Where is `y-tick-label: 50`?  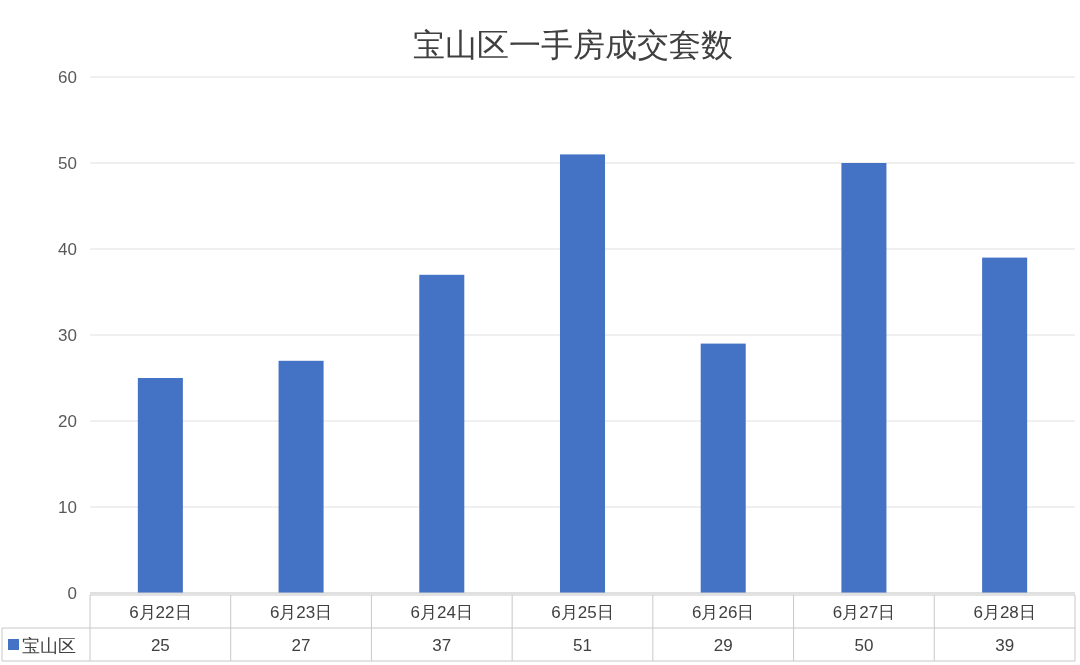 y-tick-label: 50 is located at coordinates (67, 163).